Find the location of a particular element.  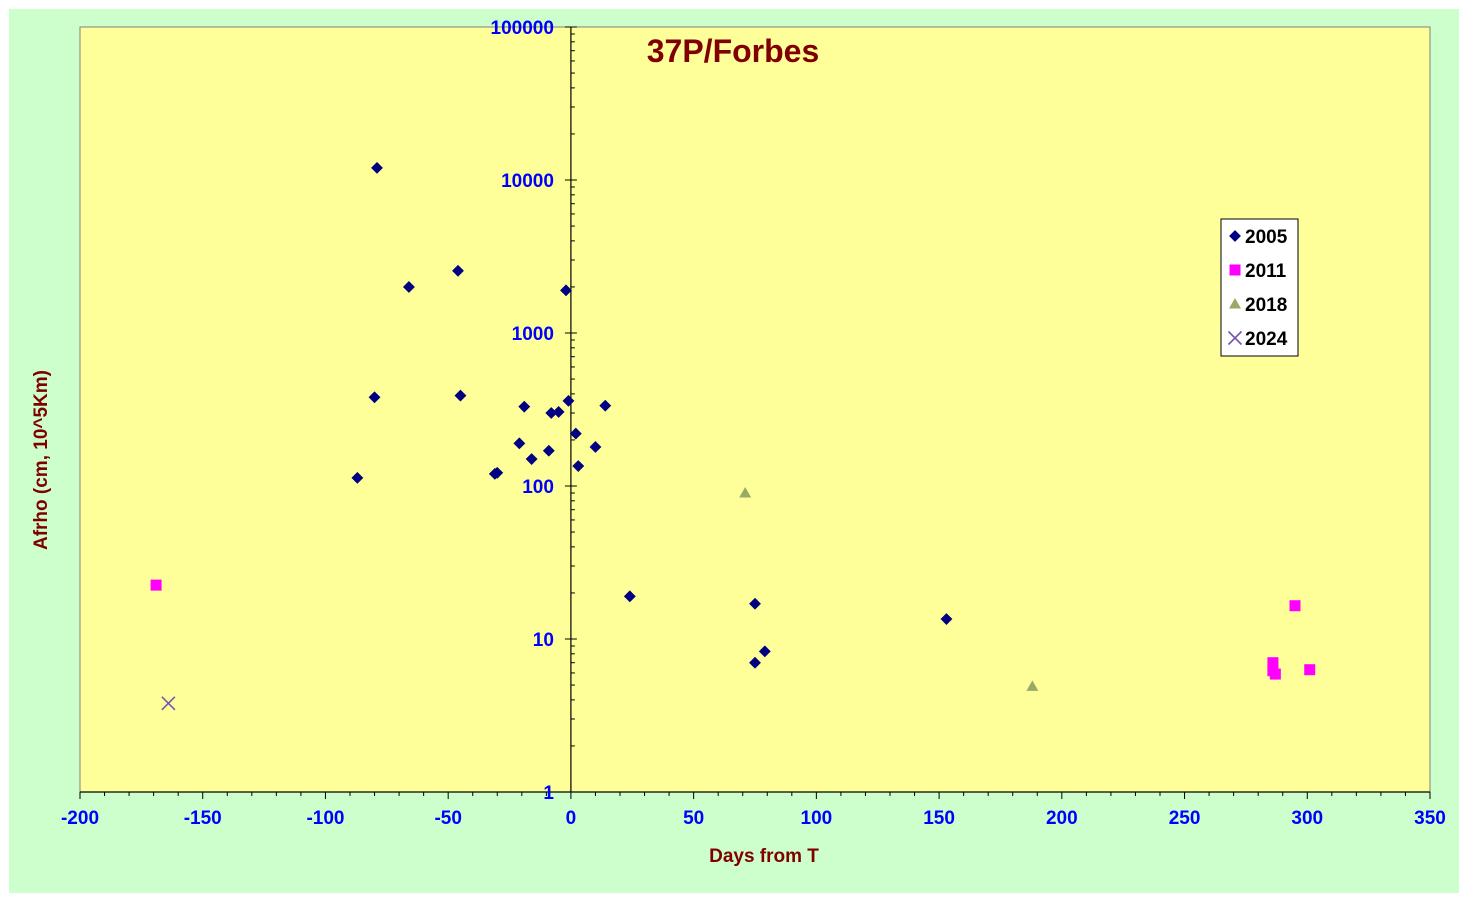

x-axis-title: Days from T is located at coordinates (764, 856).